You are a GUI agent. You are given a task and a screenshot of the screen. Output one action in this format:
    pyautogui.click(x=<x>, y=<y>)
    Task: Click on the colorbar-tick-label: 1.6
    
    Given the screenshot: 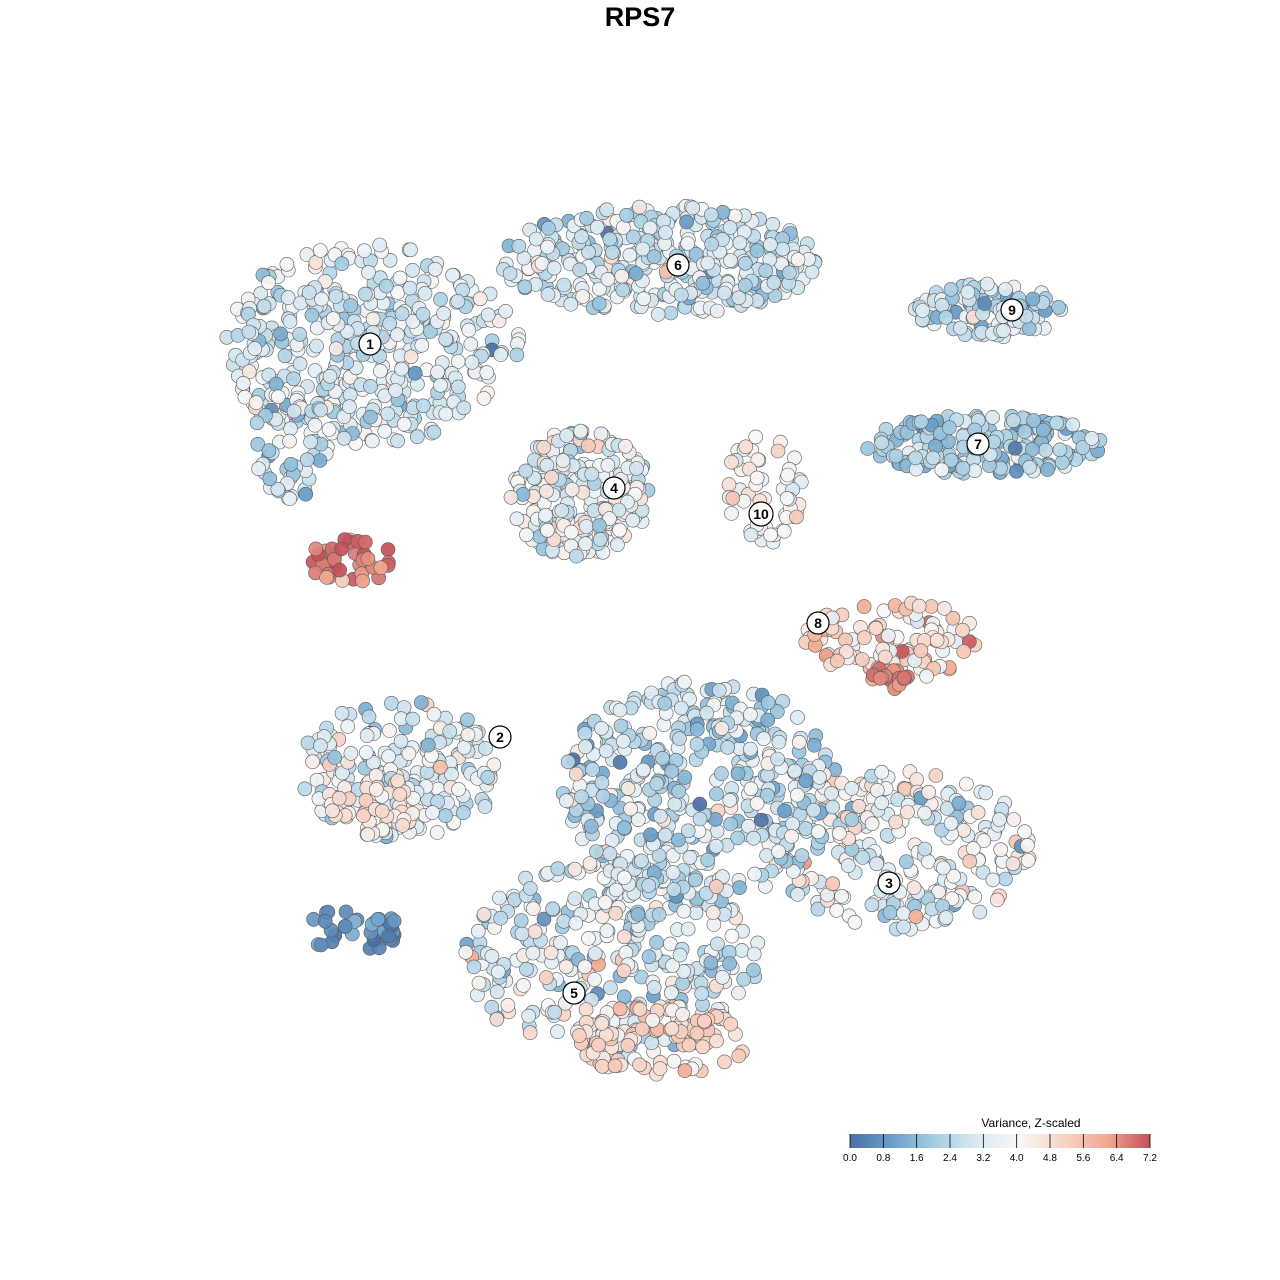 What is the action you would take?
    pyautogui.click(x=917, y=1158)
    